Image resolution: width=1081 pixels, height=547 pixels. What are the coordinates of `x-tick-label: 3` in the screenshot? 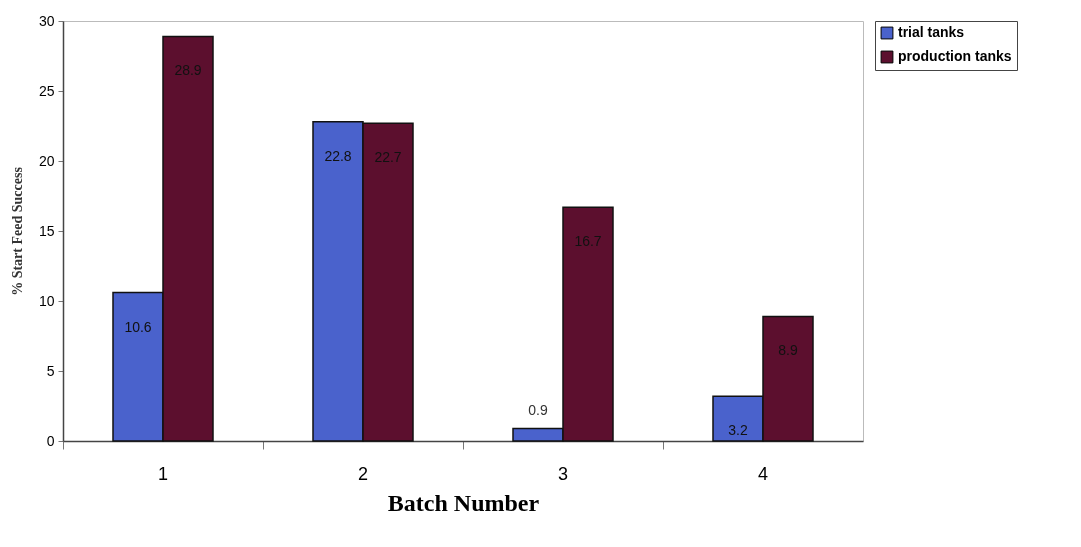 It's located at (563, 473).